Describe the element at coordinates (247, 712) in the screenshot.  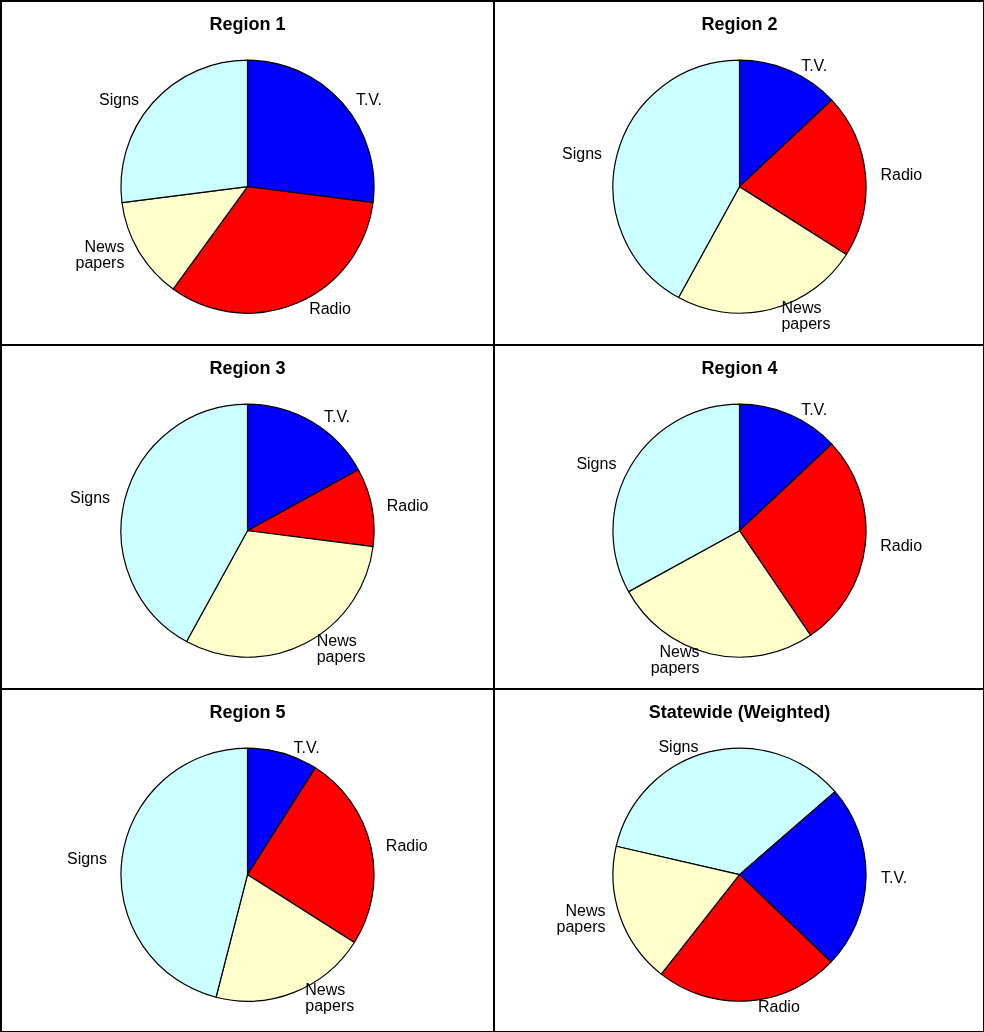
I see `chart-title: Region 5` at that location.